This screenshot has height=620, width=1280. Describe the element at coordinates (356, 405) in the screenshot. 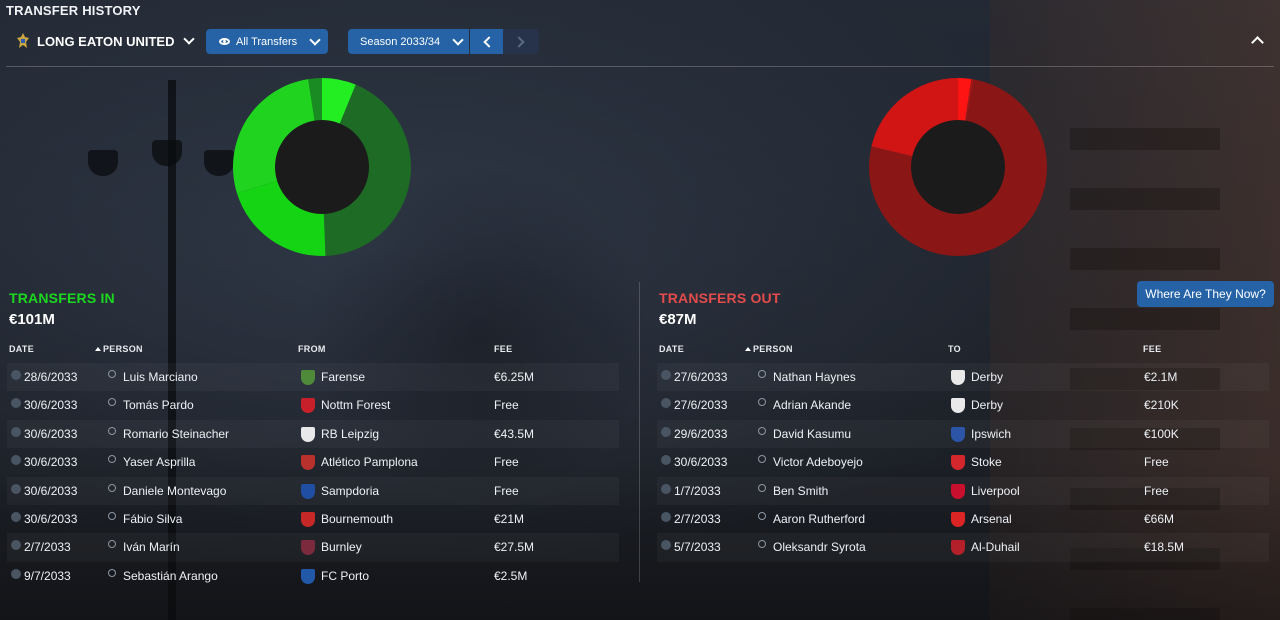

I see `club-name: Nottm Forest` at that location.